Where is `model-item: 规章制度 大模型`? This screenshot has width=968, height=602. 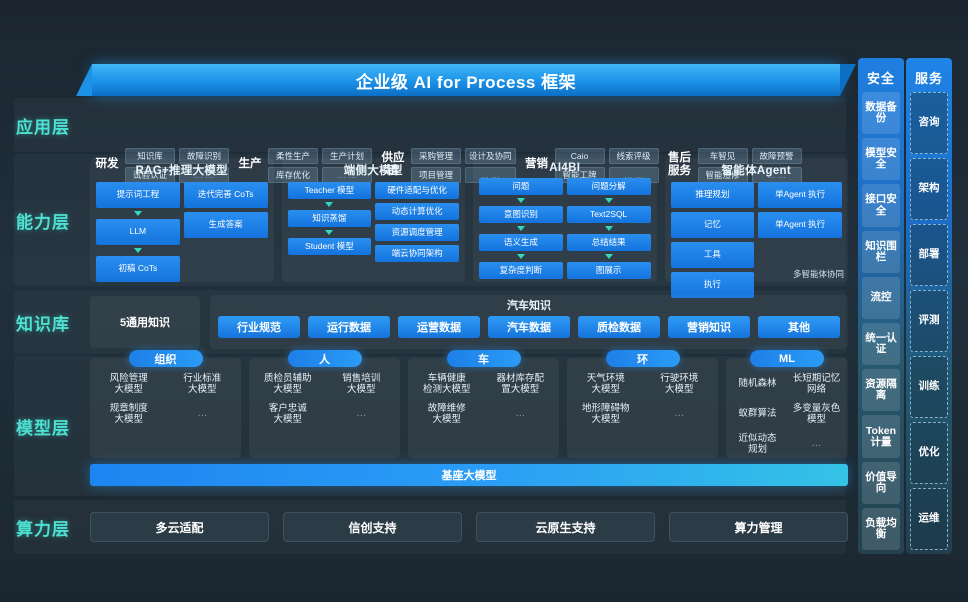 model-item: 规章制度 大模型 is located at coordinates (128, 413).